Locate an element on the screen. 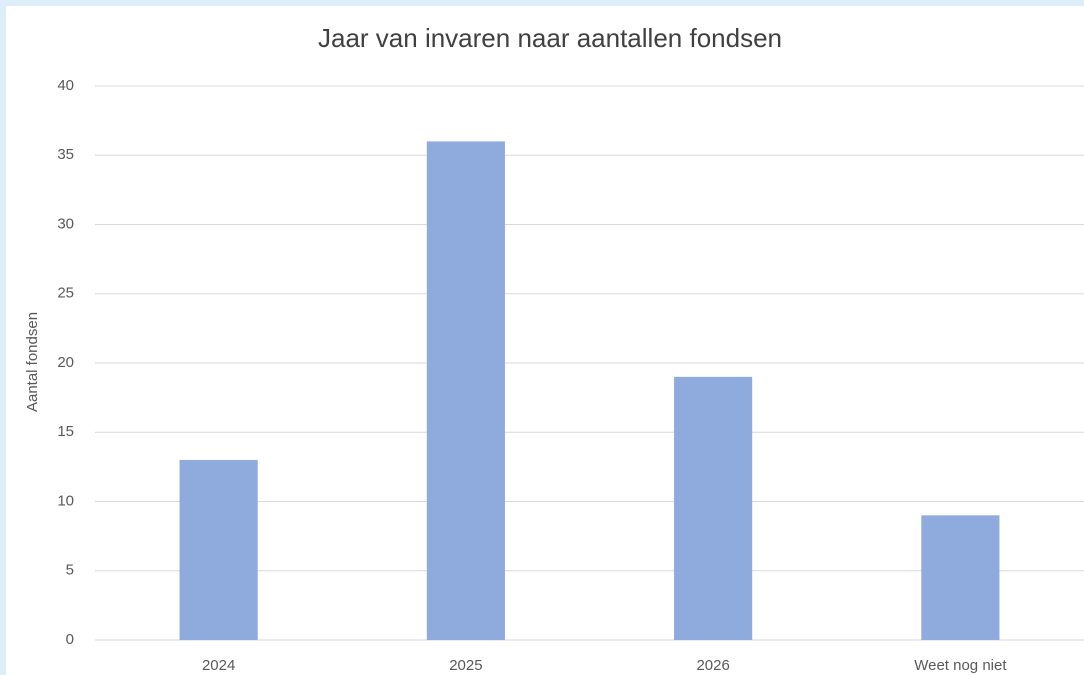 This screenshot has height=675, width=1084. y-tick-label: 20 is located at coordinates (65, 362).